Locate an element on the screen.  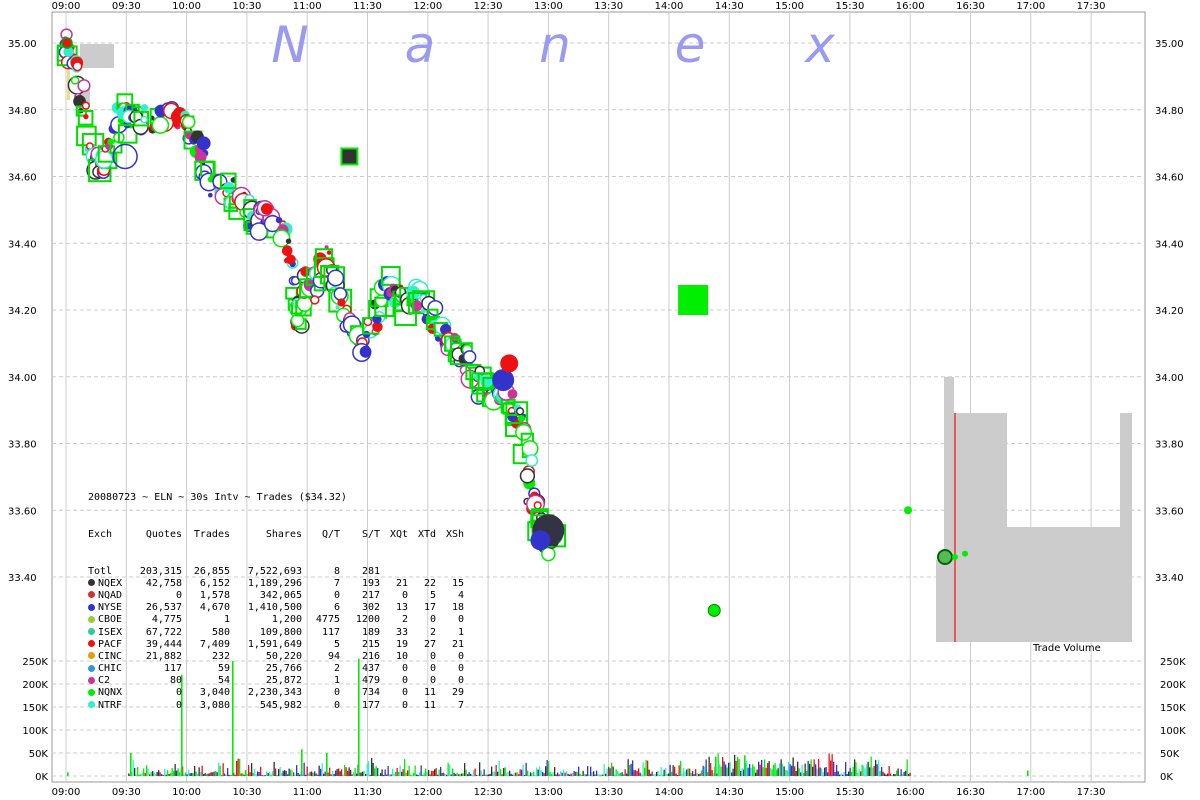
legend-value: 4,775 is located at coordinates (166, 620).